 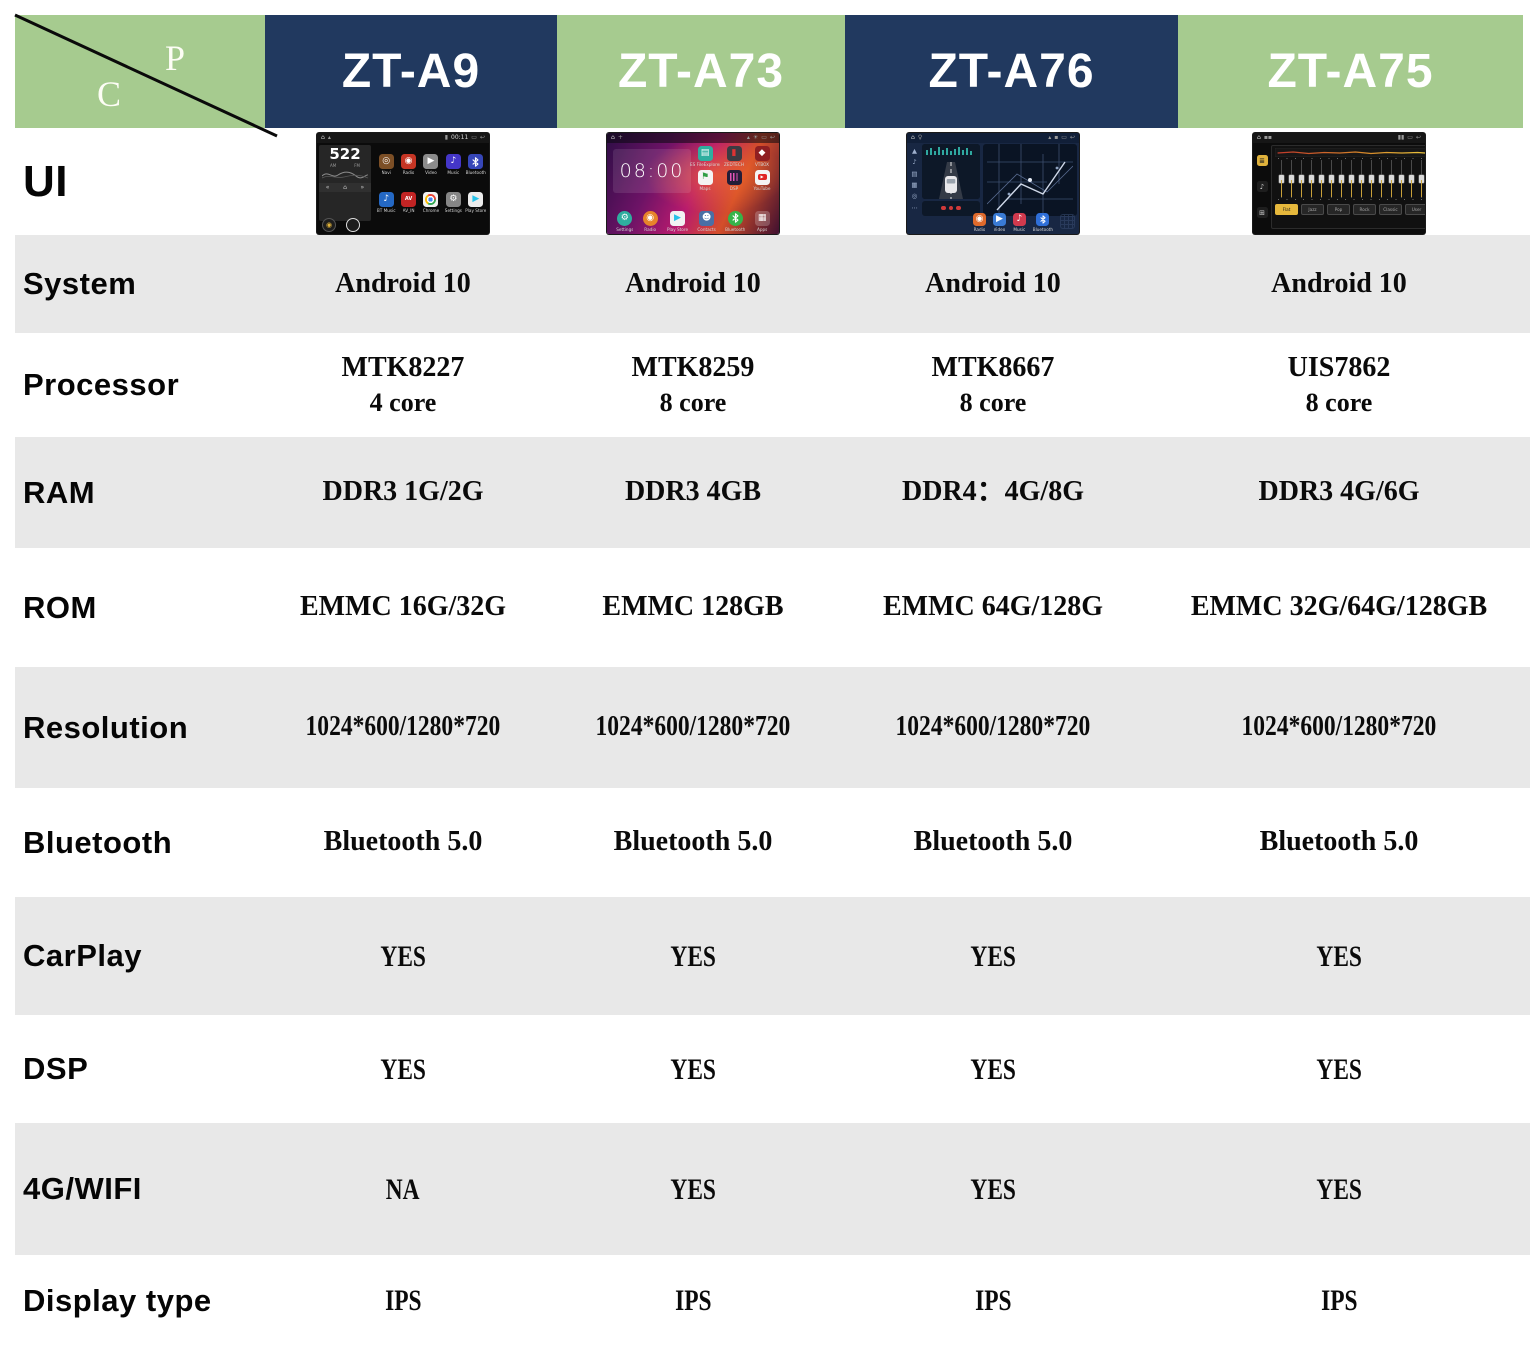 I want to click on effects-tab-icon: ♪, so click(x=1262, y=186).